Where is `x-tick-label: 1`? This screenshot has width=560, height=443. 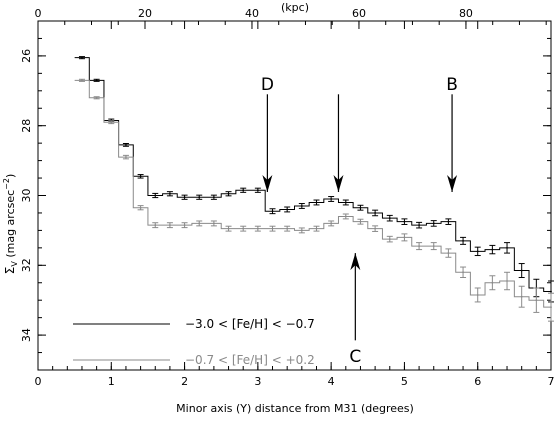 x-tick-label: 1 is located at coordinates (111, 381).